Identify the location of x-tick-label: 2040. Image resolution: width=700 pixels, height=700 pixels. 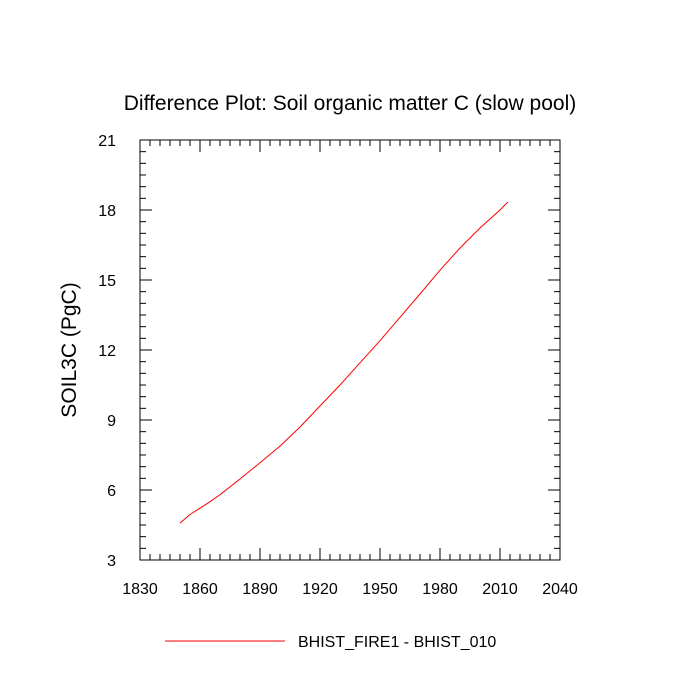
(560, 589).